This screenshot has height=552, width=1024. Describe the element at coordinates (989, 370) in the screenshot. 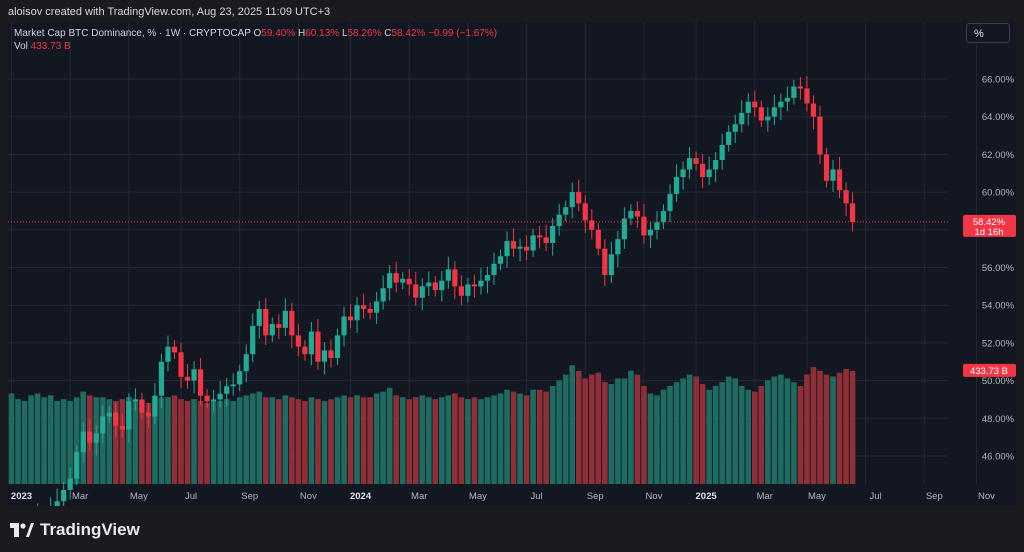

I see `volume-badge-bg` at that location.